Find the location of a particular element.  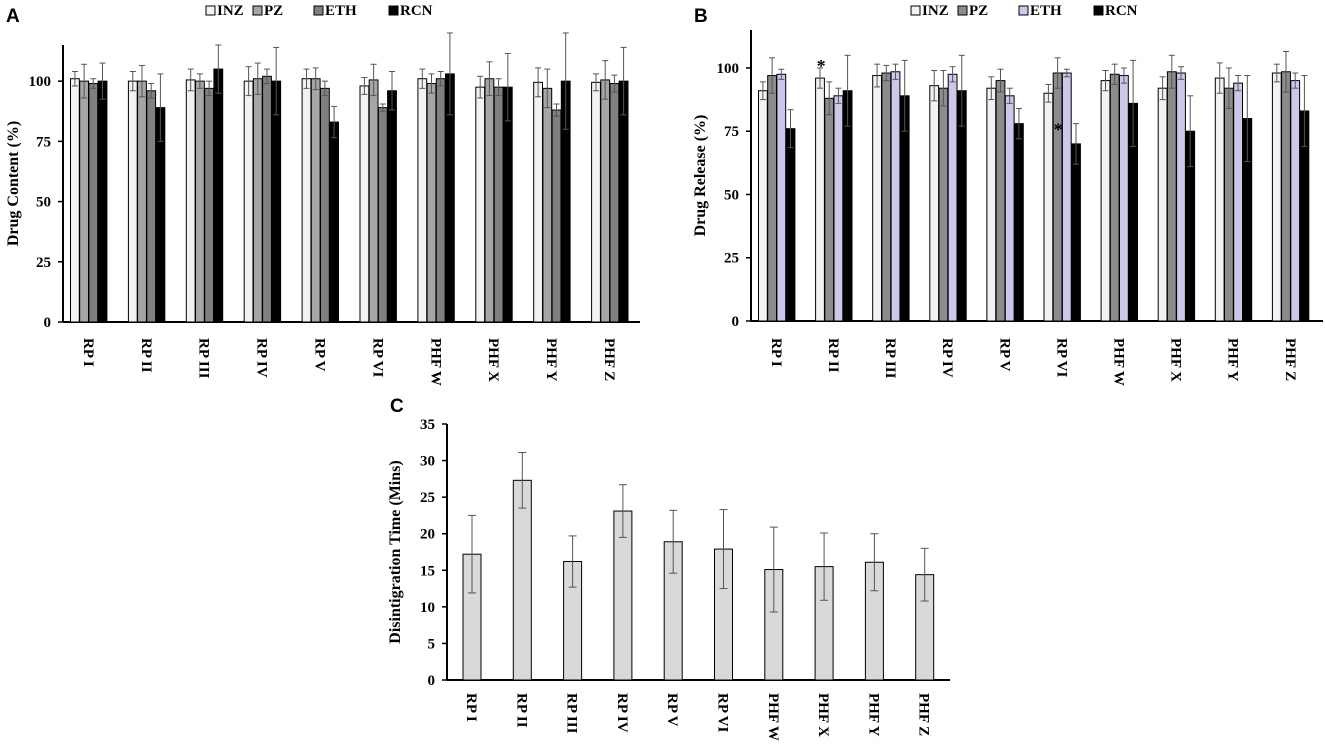

y-axis-title: Disintigration Time (Mins) is located at coordinates (395, 551).